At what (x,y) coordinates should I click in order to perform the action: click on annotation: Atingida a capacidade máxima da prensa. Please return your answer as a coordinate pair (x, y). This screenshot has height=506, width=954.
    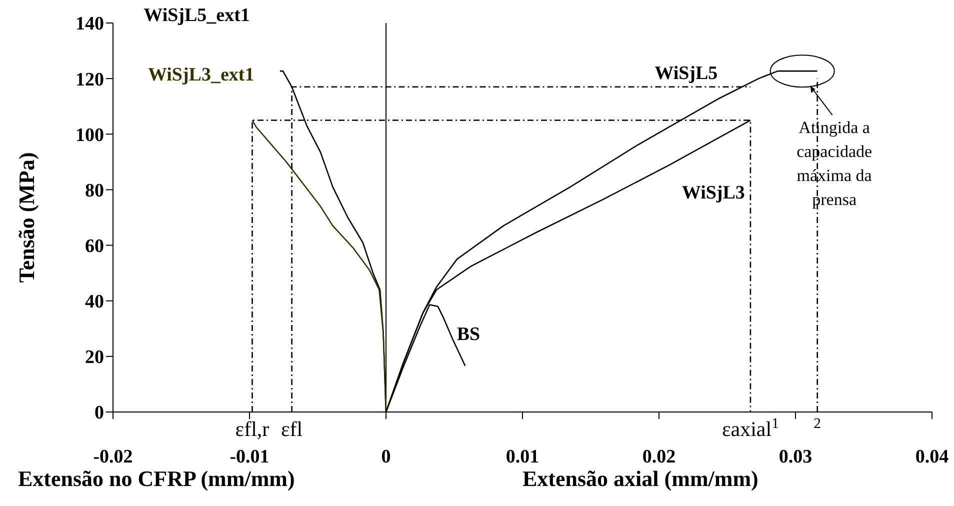
    Looking at the image, I should click on (834, 164).